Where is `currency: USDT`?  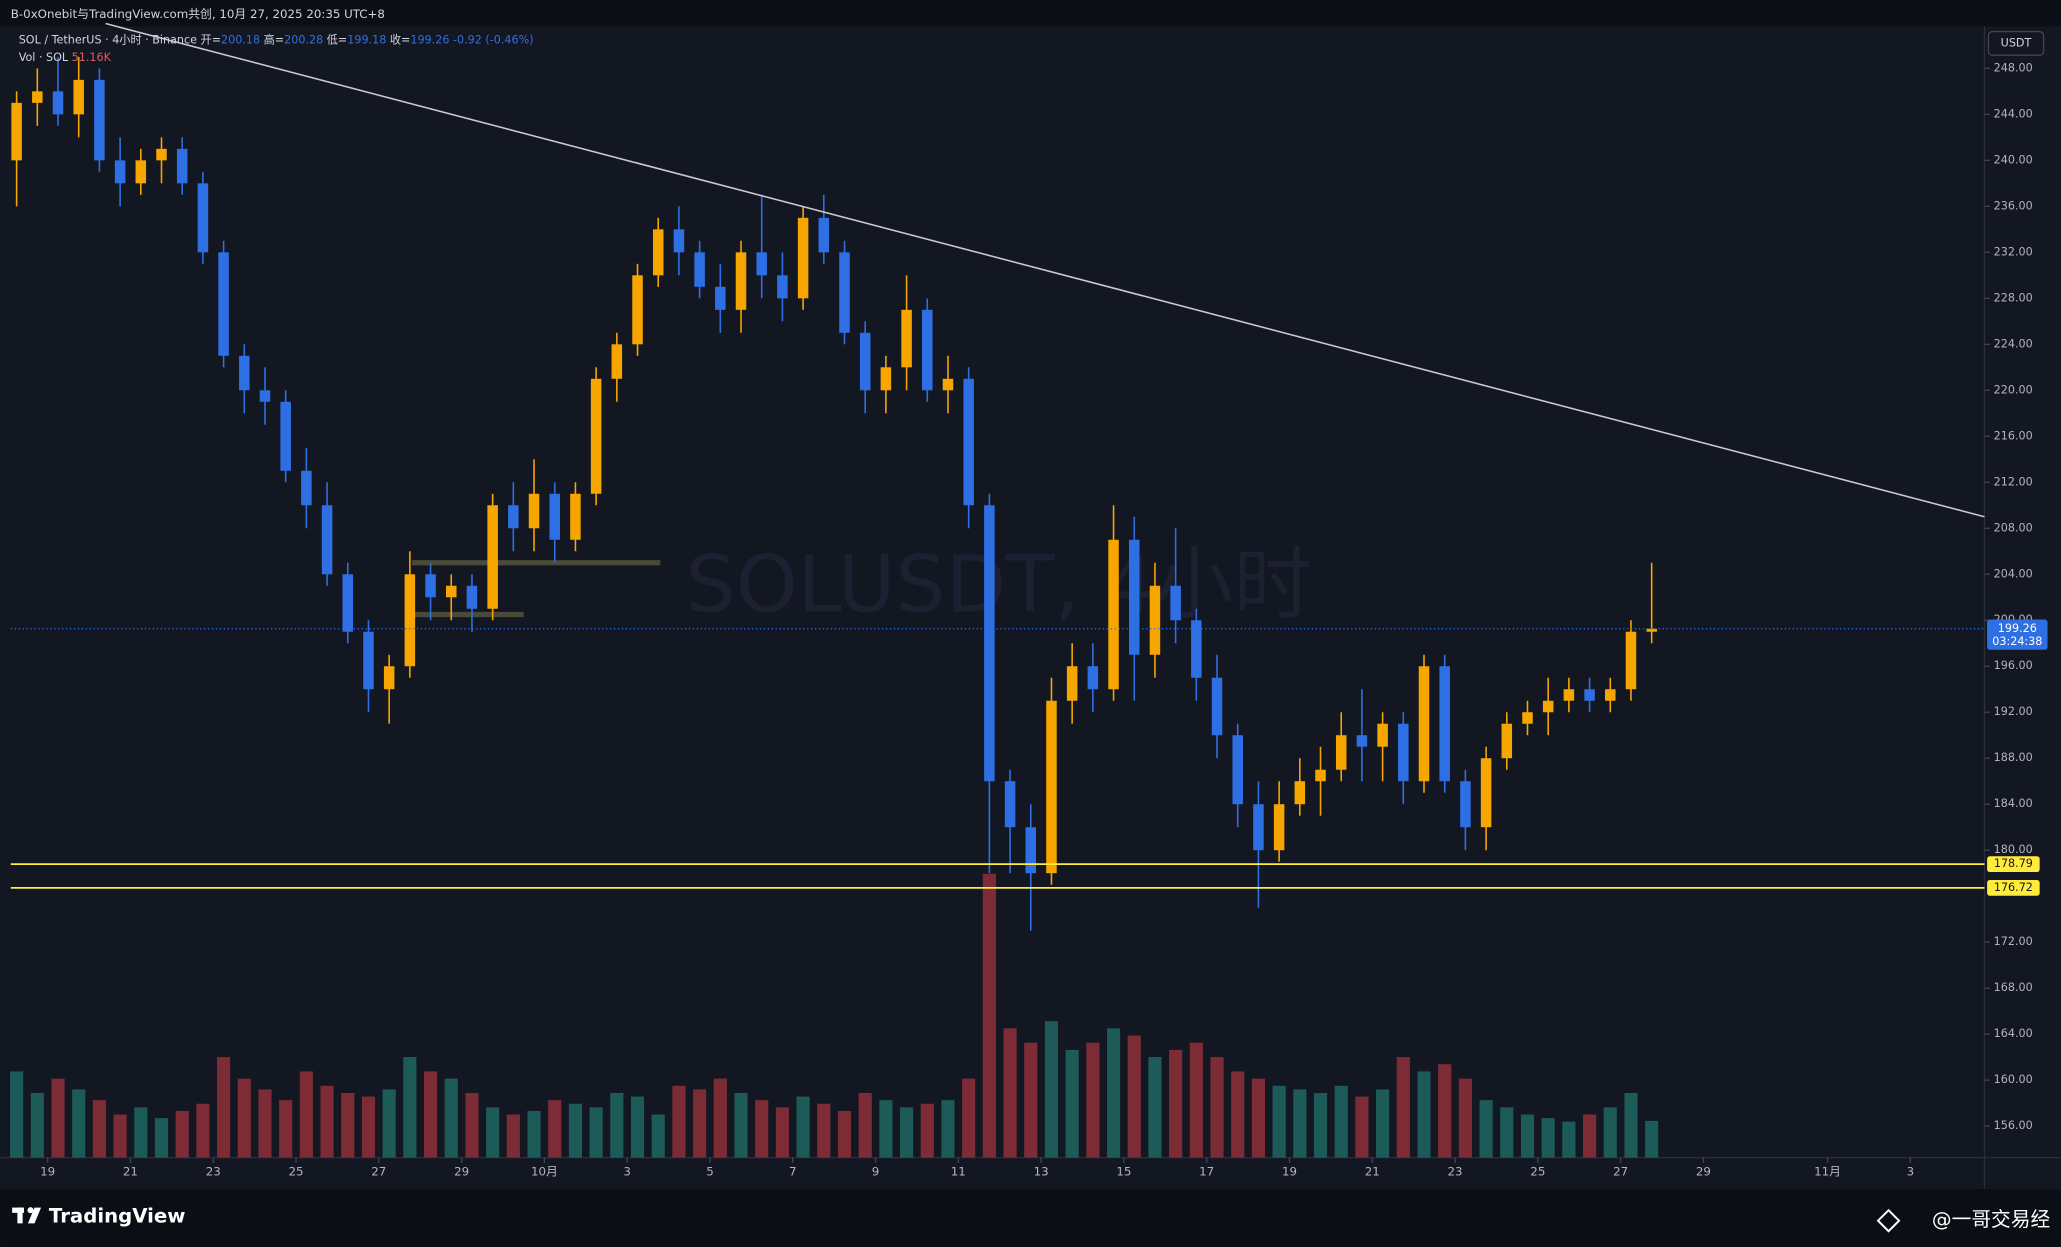
currency: USDT is located at coordinates (2016, 42).